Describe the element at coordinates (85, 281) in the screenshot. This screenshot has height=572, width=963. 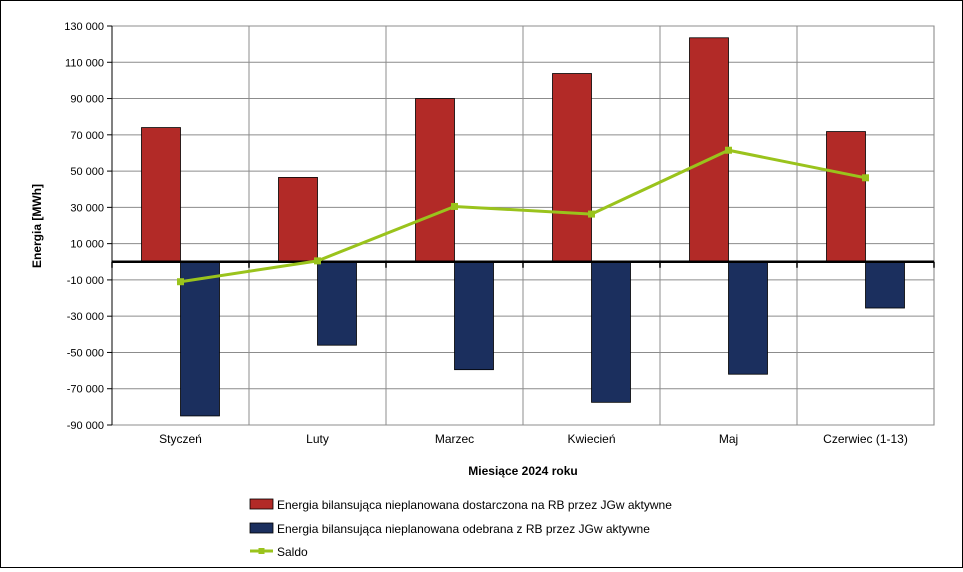
I see `y-tick-label: -10 000` at that location.